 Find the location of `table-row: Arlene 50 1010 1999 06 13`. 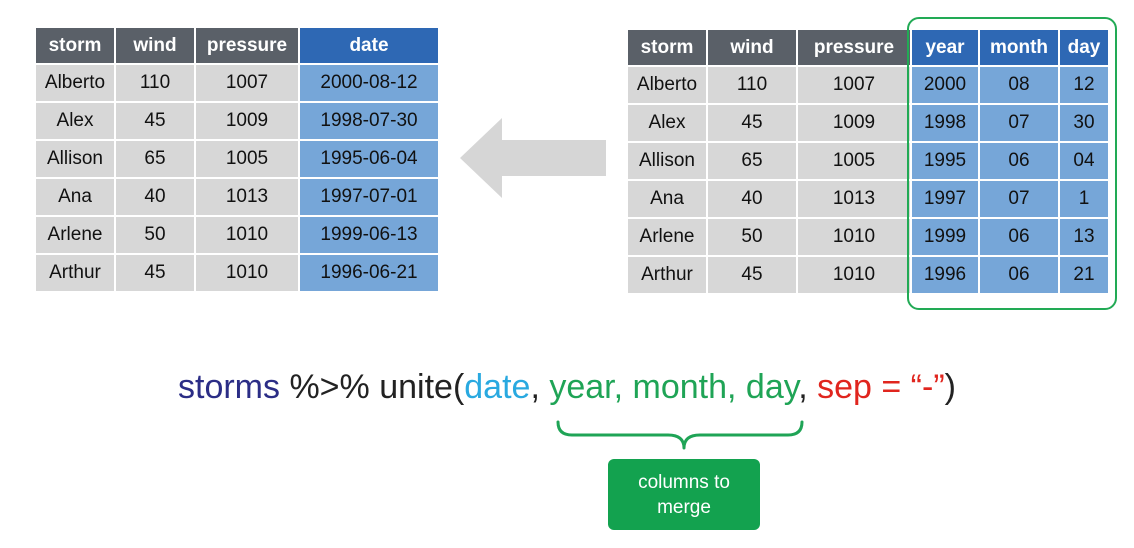

table-row: Arlene 50 1010 1999 06 13 is located at coordinates (868, 236).